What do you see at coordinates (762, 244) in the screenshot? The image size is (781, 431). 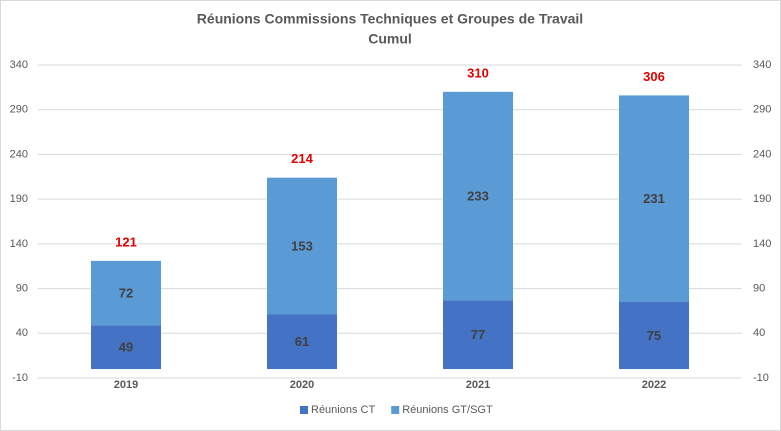 I see `y2-tick-label: 140` at bounding box center [762, 244].